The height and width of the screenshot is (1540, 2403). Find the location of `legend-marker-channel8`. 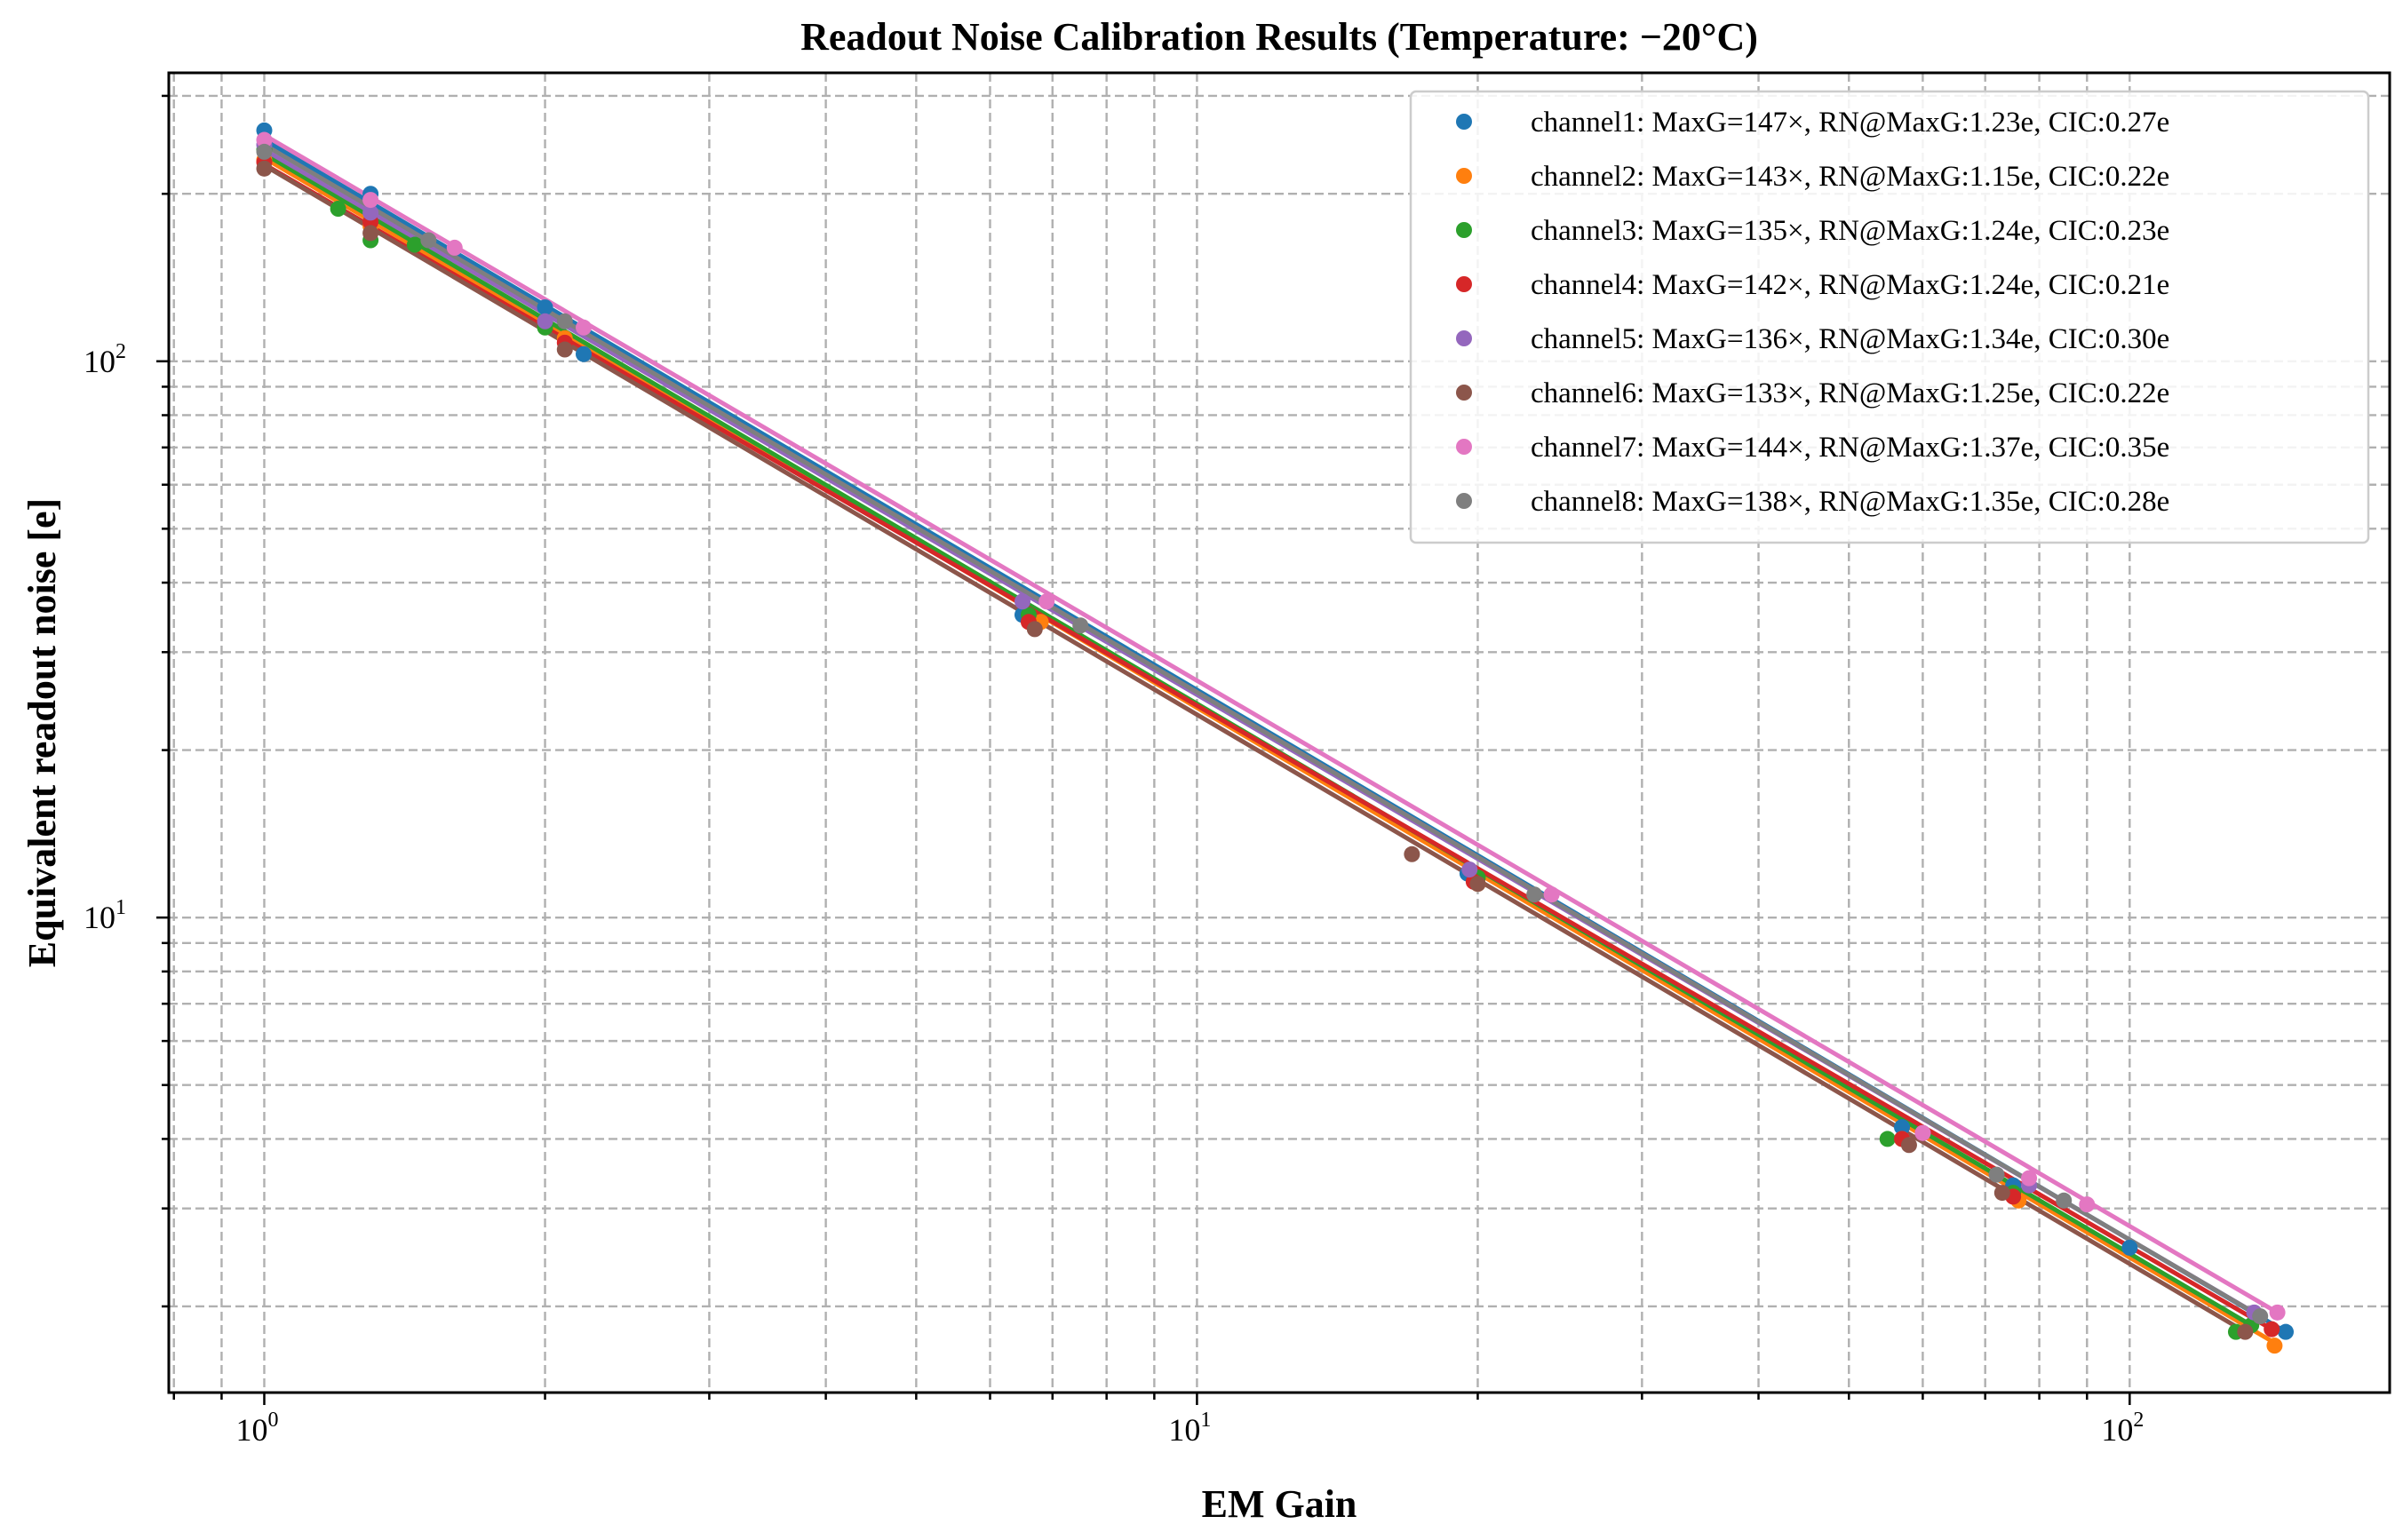

legend-marker-channel8 is located at coordinates (1464, 501).